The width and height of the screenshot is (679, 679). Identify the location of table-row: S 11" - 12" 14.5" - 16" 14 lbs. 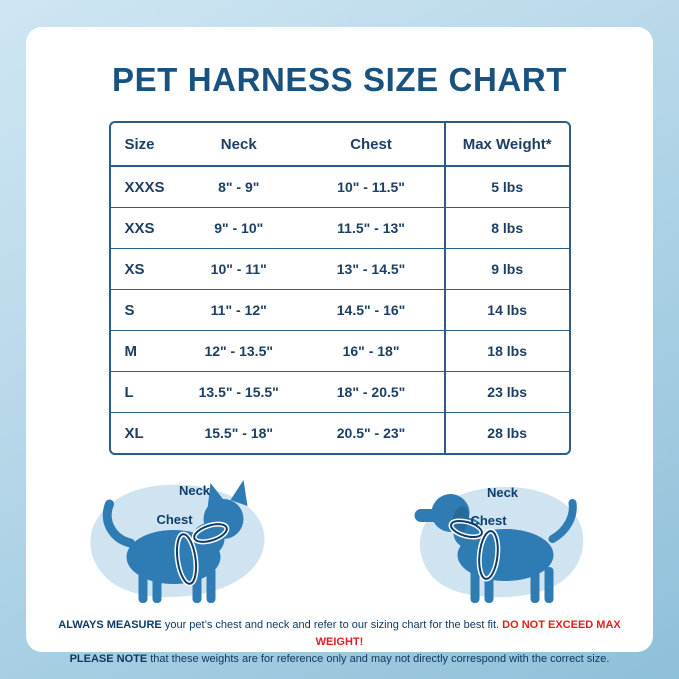
(339, 310).